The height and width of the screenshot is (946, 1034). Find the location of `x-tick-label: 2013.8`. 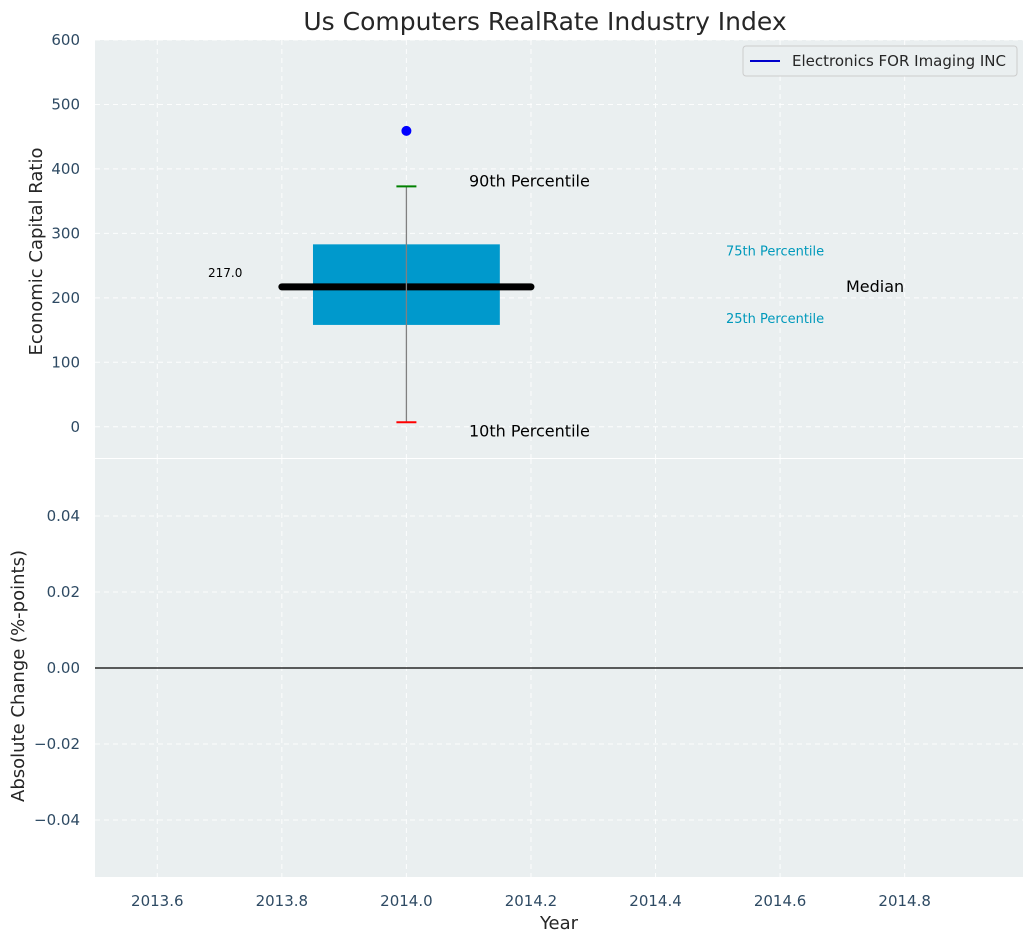

x-tick-label: 2013.8 is located at coordinates (282, 901).